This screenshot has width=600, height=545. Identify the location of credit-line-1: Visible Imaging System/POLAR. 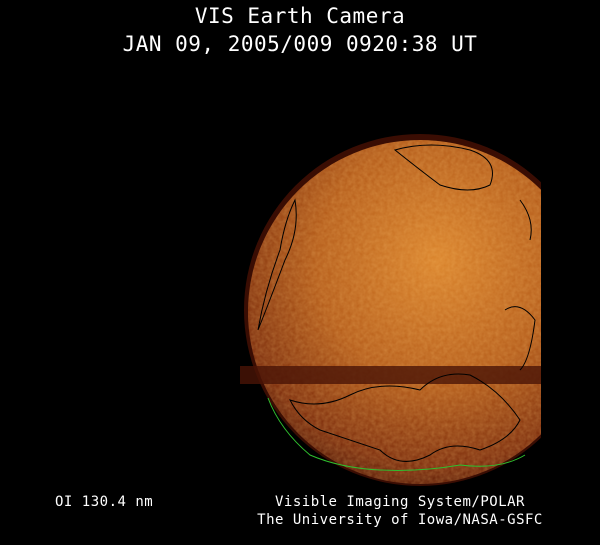
(399, 502).